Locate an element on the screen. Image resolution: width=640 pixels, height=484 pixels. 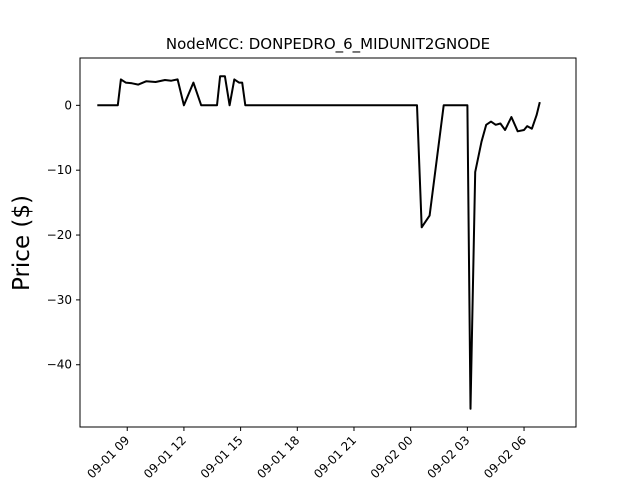
chart-title: NodeMCC: DONPEDRO_6_MIDUNIT2GNODE is located at coordinates (328, 44).